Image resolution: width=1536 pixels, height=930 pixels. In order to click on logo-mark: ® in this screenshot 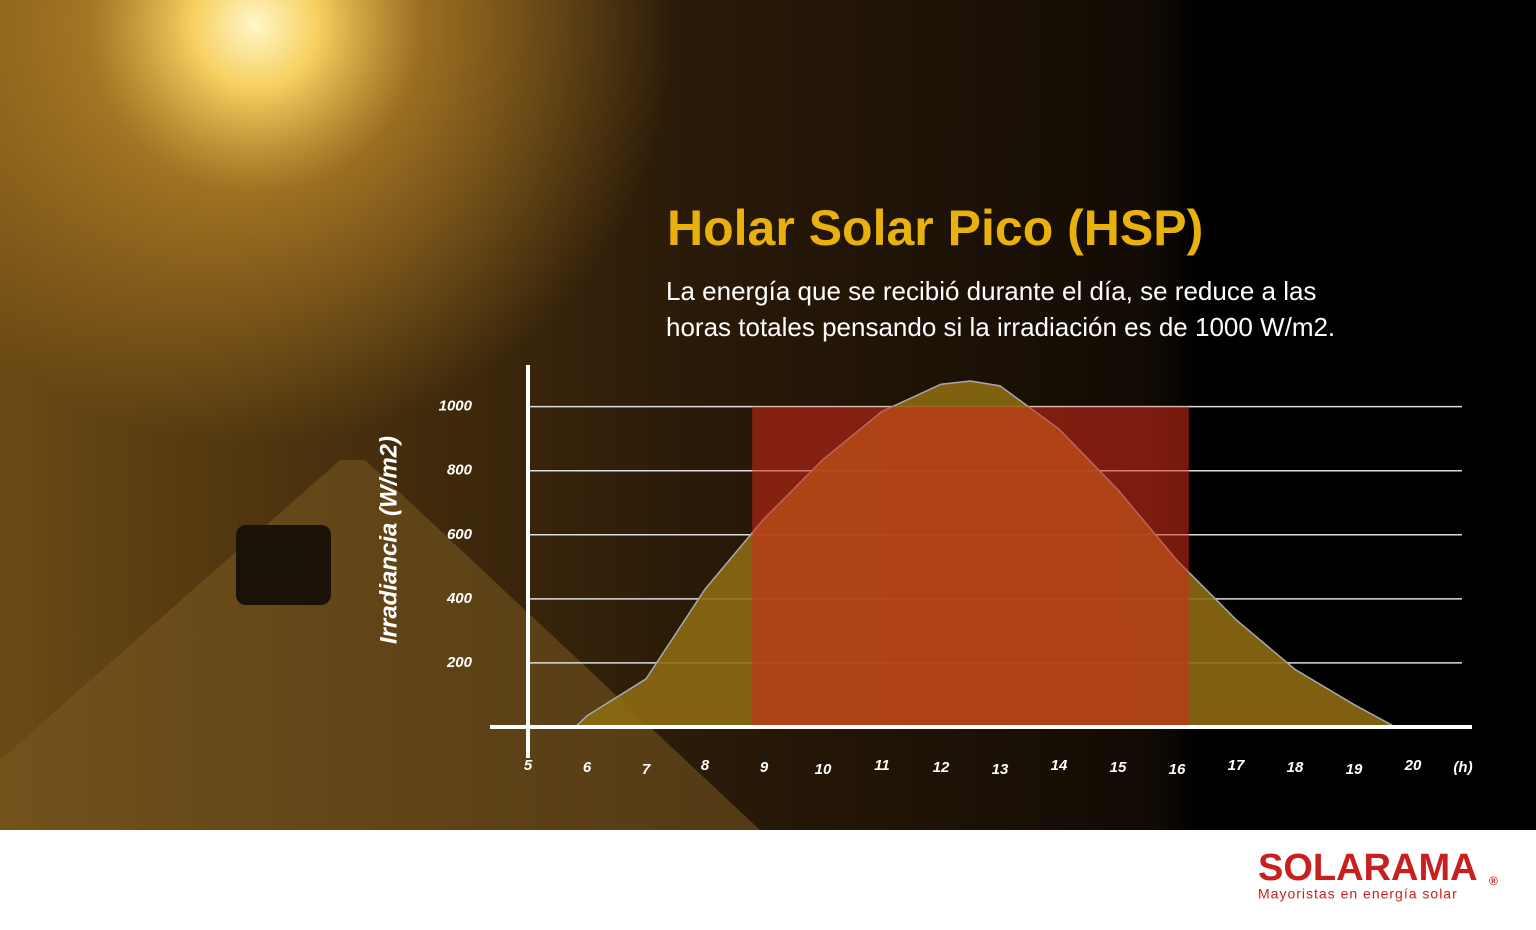, I will do `click(1493, 881)`.